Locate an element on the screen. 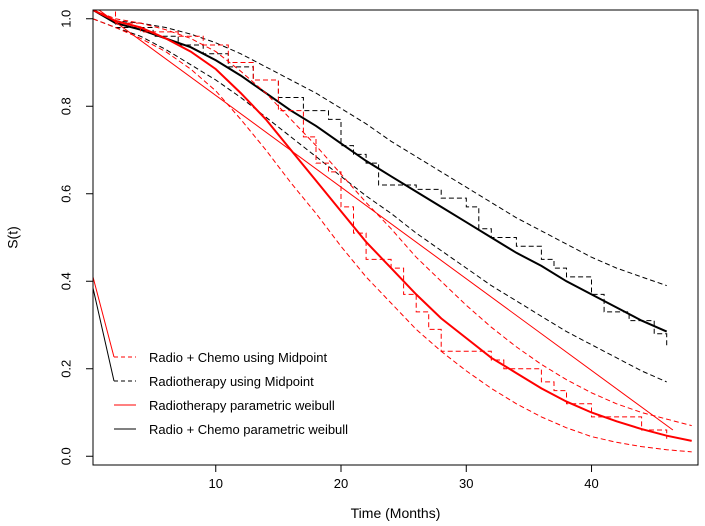  legend-label: Radiotherapy using Midpoint is located at coordinates (231, 381).